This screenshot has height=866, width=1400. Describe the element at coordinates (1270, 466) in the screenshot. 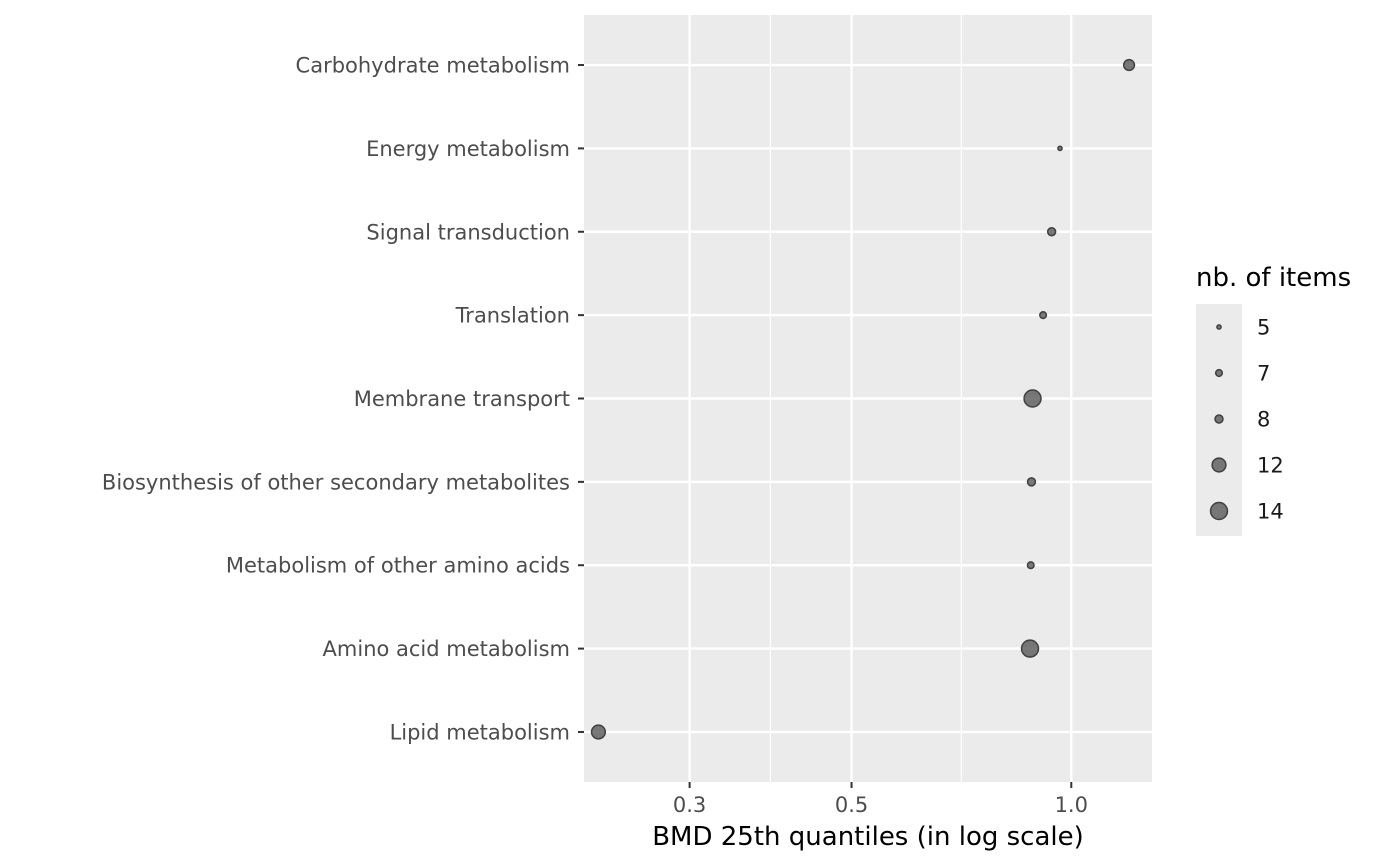

I see `legend-label: 12` at that location.